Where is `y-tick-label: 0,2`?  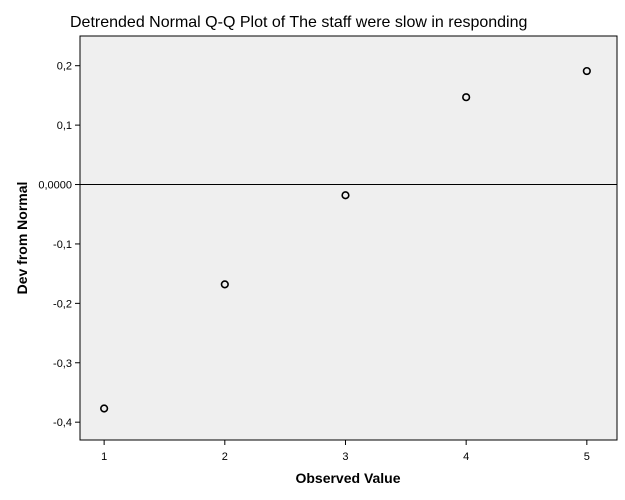 y-tick-label: 0,2 is located at coordinates (64, 67).